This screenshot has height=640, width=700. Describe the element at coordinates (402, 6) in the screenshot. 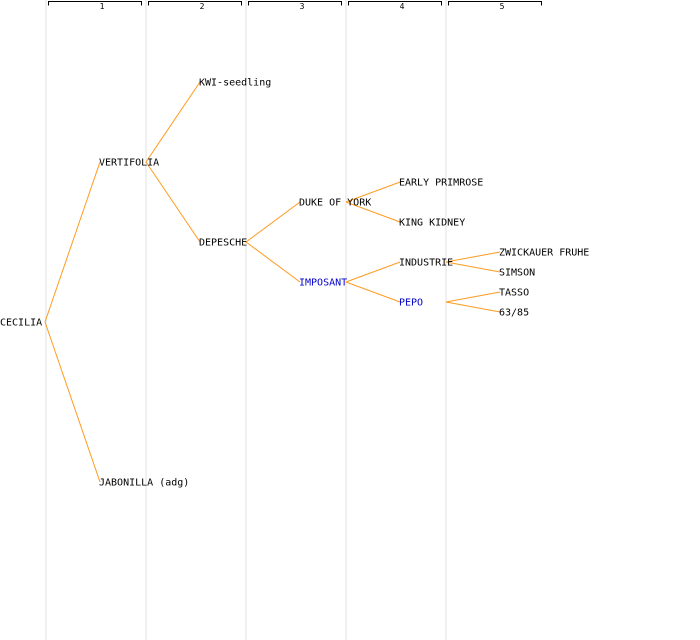

I see `generation-number-4: 4` at that location.